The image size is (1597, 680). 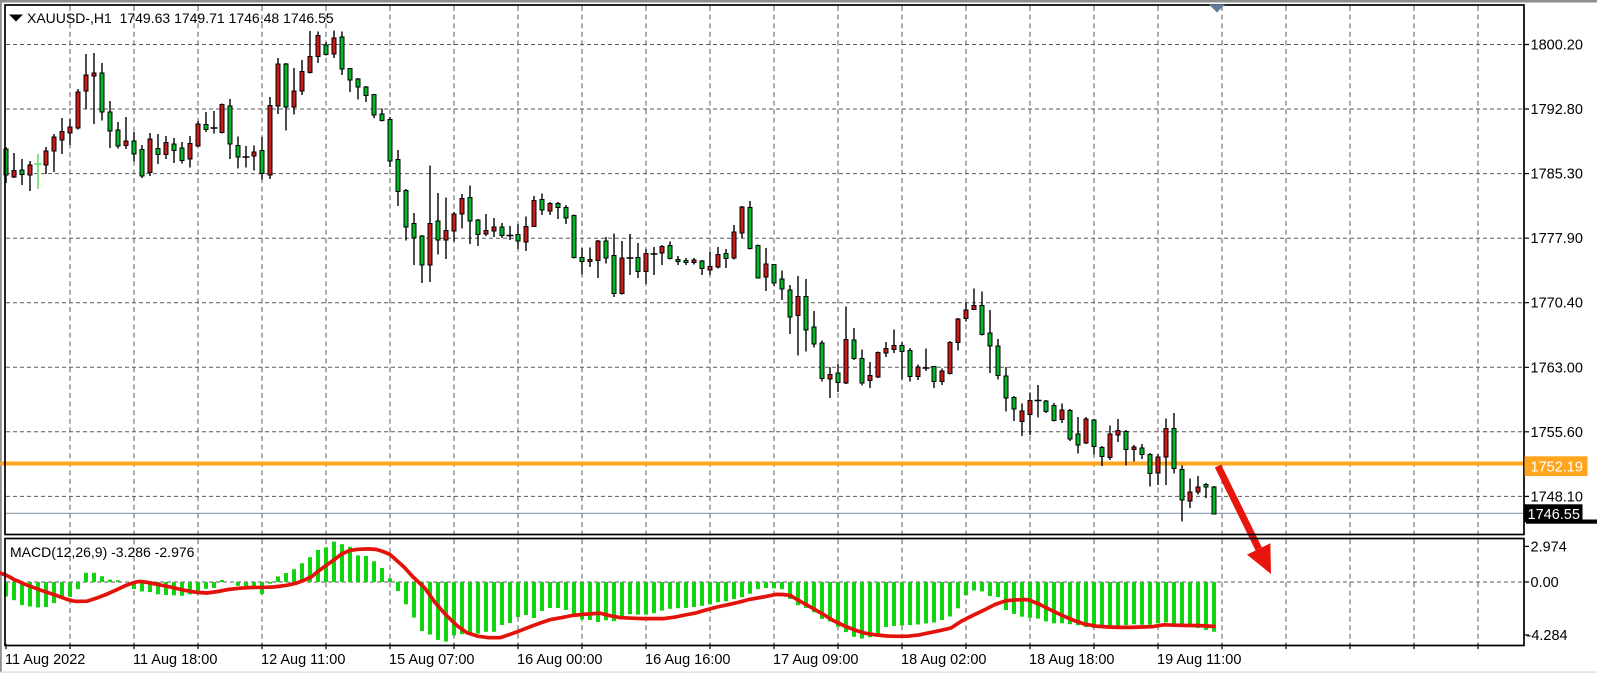 I want to click on svg-text: 11 Aug 18:00, so click(x=175, y=660).